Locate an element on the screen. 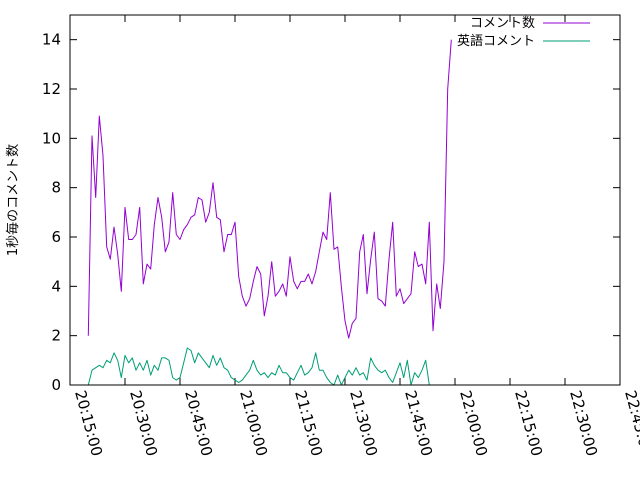 The height and width of the screenshot is (480, 640). legend-label: コメント数 is located at coordinates (502, 23).